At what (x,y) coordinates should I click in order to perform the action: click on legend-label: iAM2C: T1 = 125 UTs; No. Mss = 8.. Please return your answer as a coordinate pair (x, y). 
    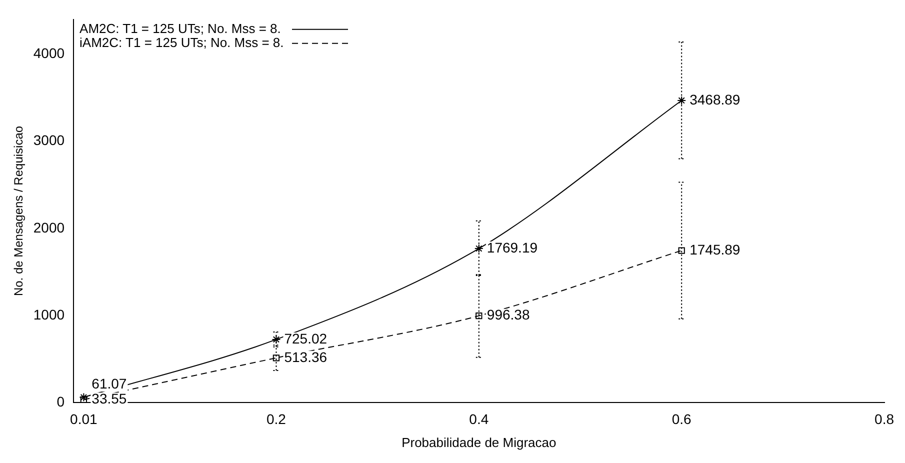
    Looking at the image, I should click on (182, 42).